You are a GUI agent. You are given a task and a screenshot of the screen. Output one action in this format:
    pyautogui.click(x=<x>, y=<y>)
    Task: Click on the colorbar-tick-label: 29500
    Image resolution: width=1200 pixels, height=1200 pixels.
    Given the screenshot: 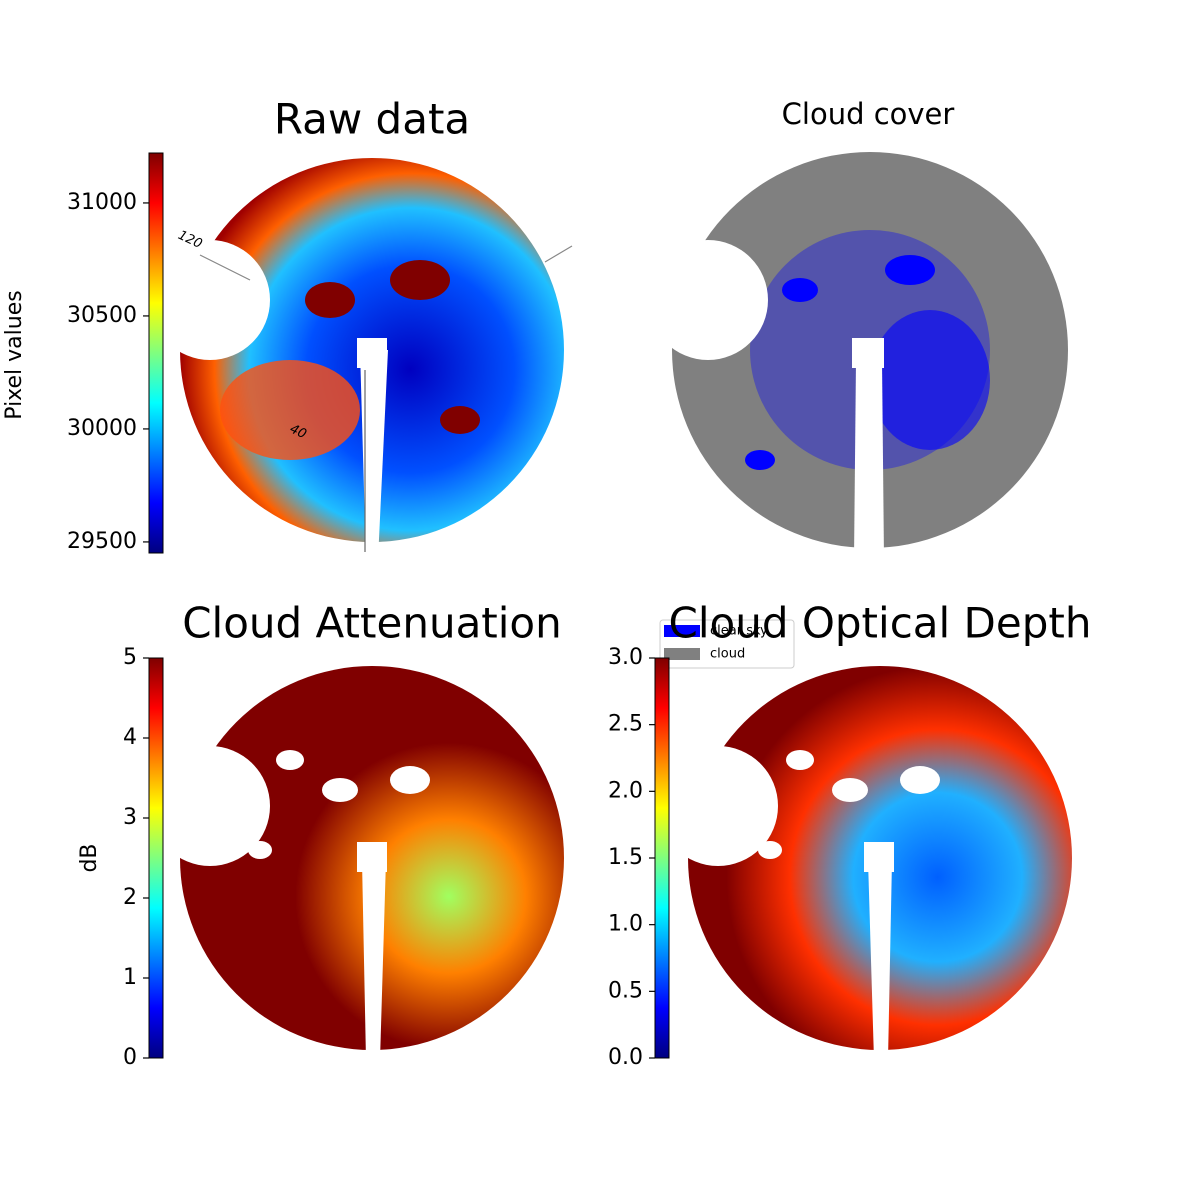 What is the action you would take?
    pyautogui.click(x=102, y=541)
    